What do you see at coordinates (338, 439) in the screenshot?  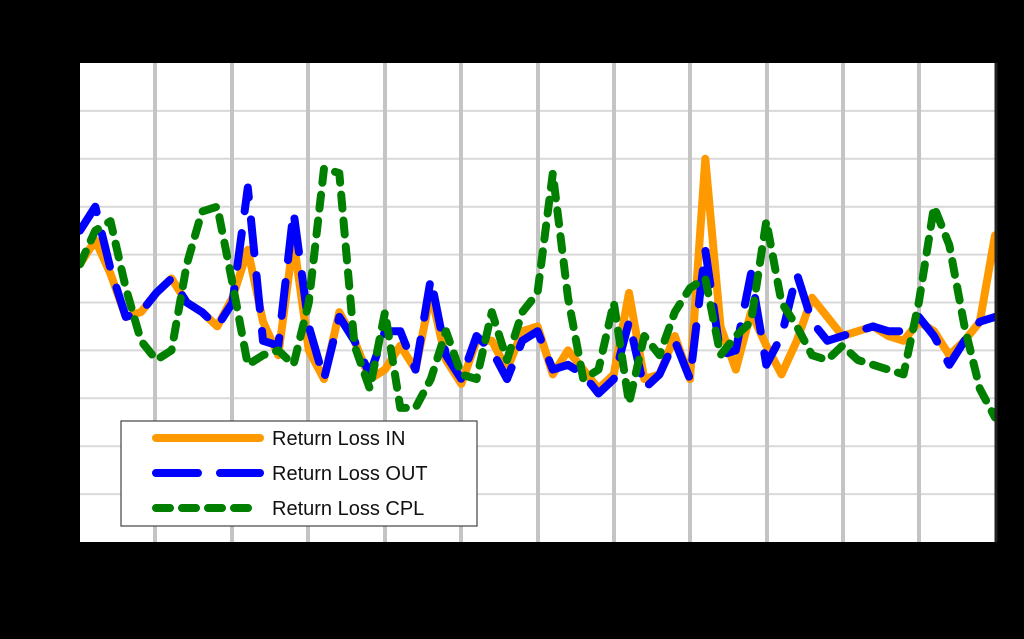 I see `legend-label-in: Return Loss IN` at bounding box center [338, 439].